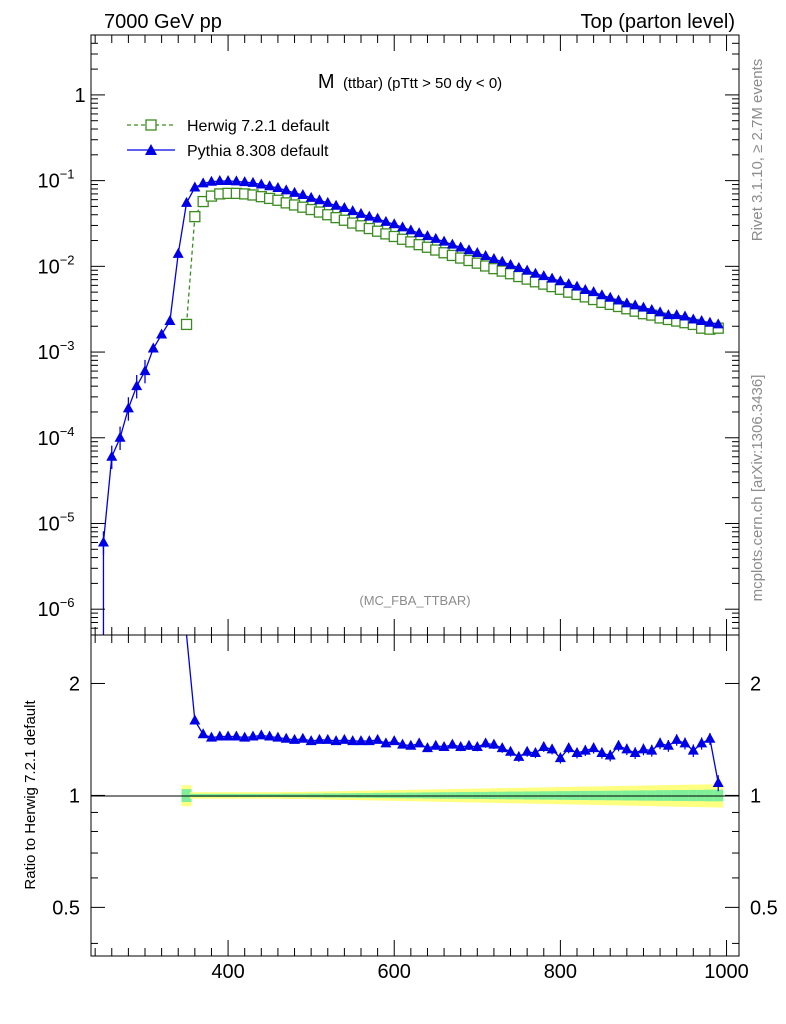 The image size is (786, 1024). Describe the element at coordinates (410, 82) in the screenshot. I see `chart-title: M (ttbar) (pTtt > 50 dy < 0)` at that location.